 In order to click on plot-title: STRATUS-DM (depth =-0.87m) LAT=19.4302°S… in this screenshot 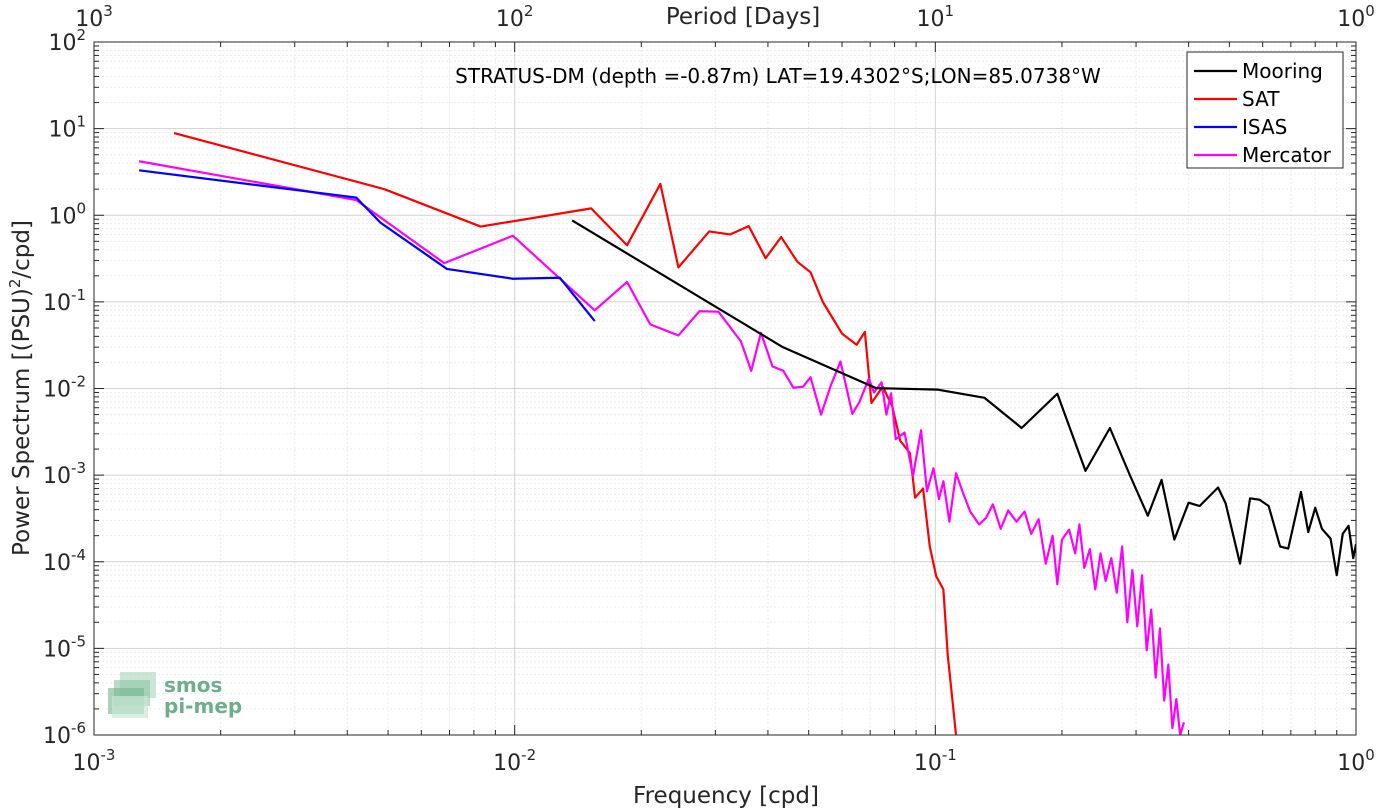, I will do `click(778, 76)`.